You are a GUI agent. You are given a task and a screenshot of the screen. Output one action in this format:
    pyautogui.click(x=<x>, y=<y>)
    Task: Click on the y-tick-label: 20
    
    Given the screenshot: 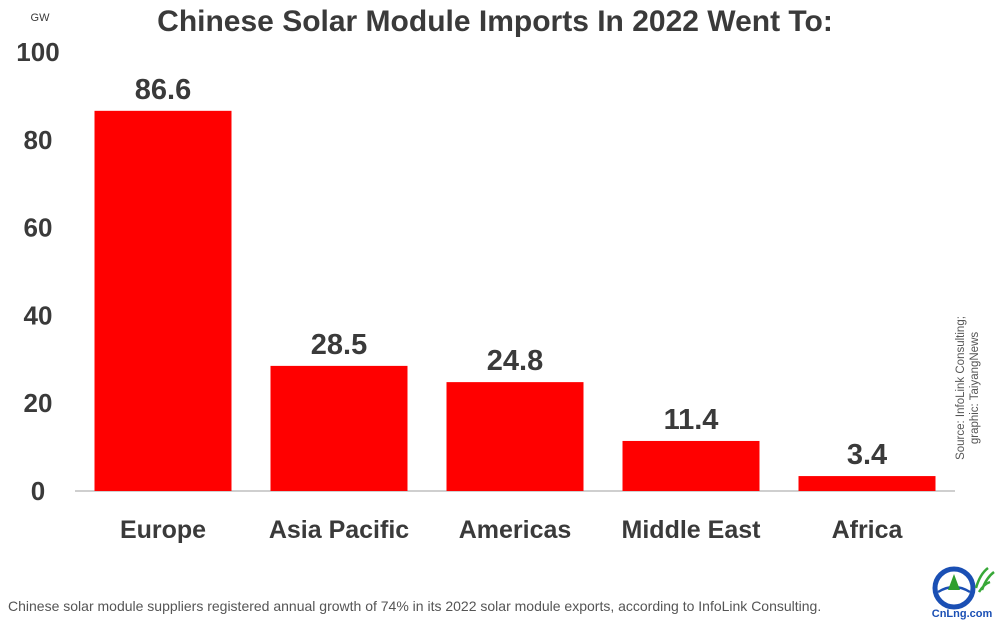 What is the action you would take?
    pyautogui.click(x=38, y=403)
    